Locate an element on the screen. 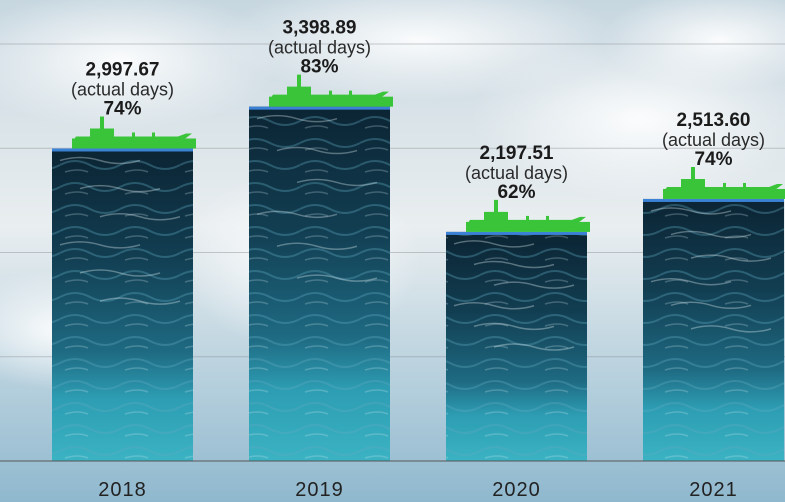 The image size is (785, 502). percent-label: 83% is located at coordinates (319, 67).